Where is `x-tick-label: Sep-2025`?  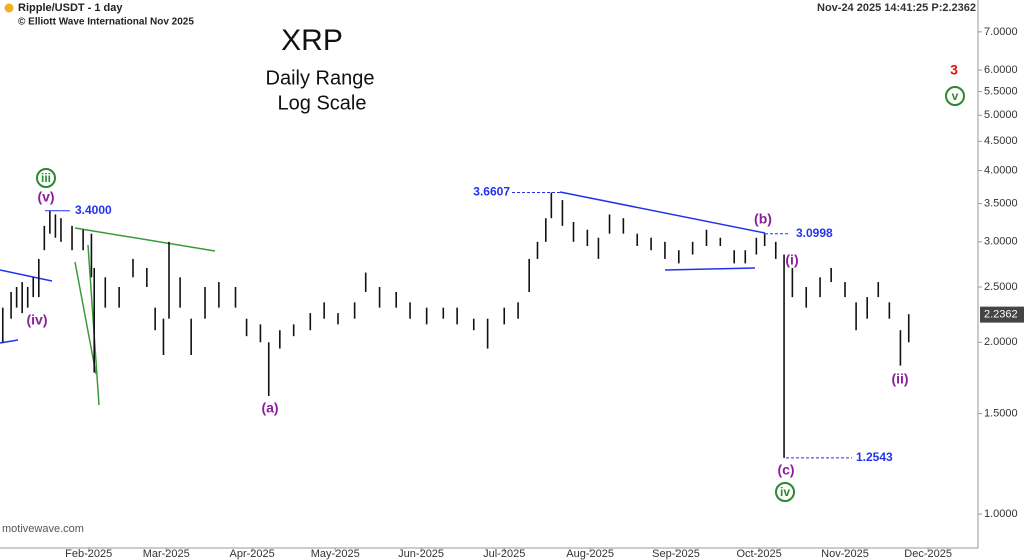
x-tick-label: Sep-2025 is located at coordinates (676, 554).